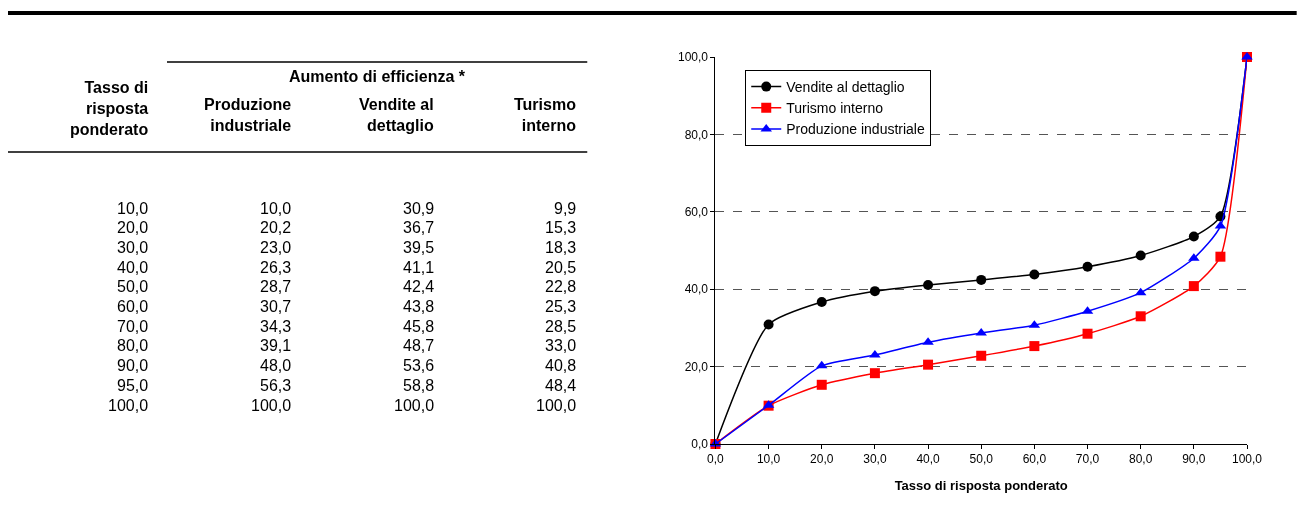  What do you see at coordinates (396, 115) in the screenshot?
I see `text: Vendite al dettaglio` at bounding box center [396, 115].